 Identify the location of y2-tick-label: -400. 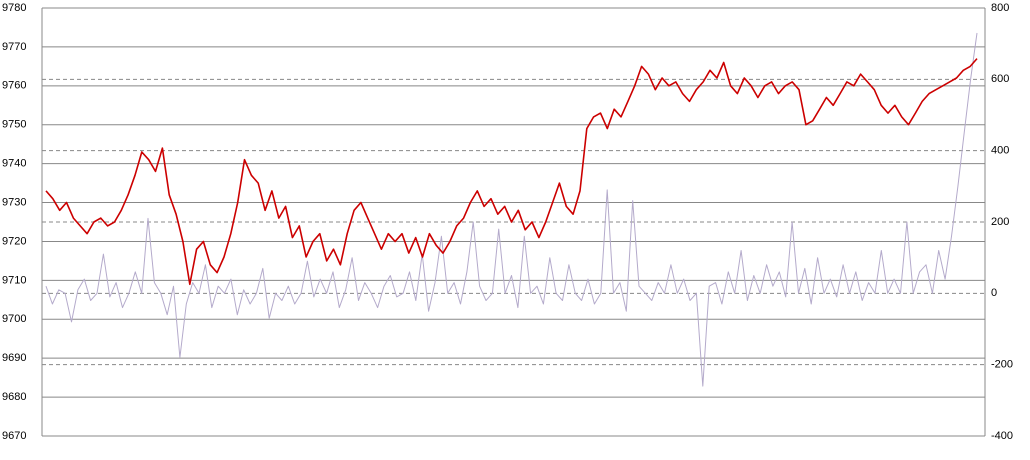
(1002, 436).